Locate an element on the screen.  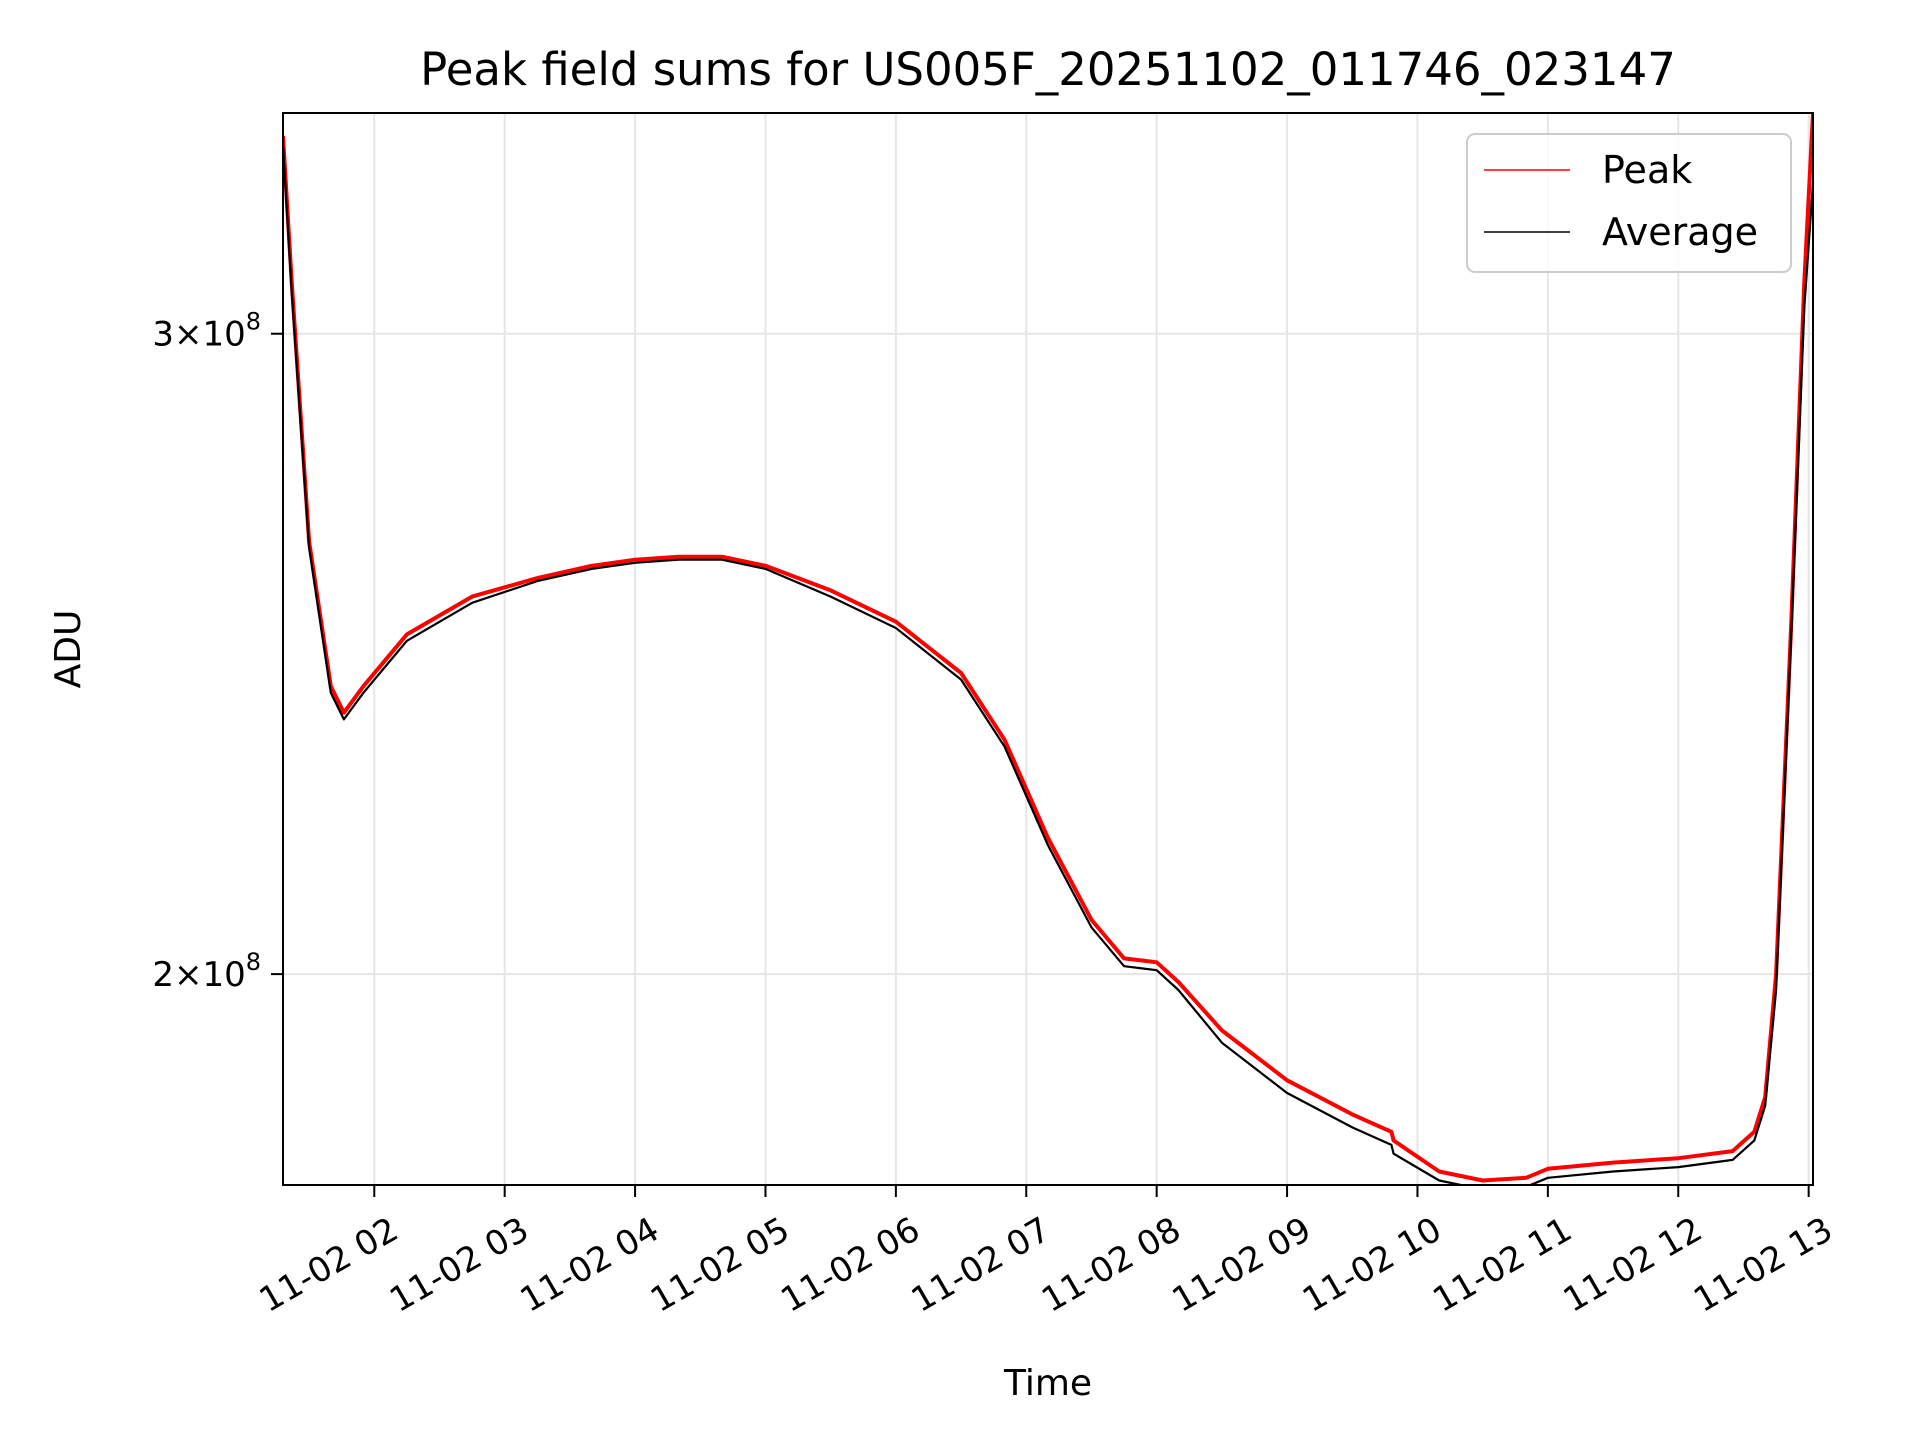
legend-label-average: Average is located at coordinates (1680, 232).